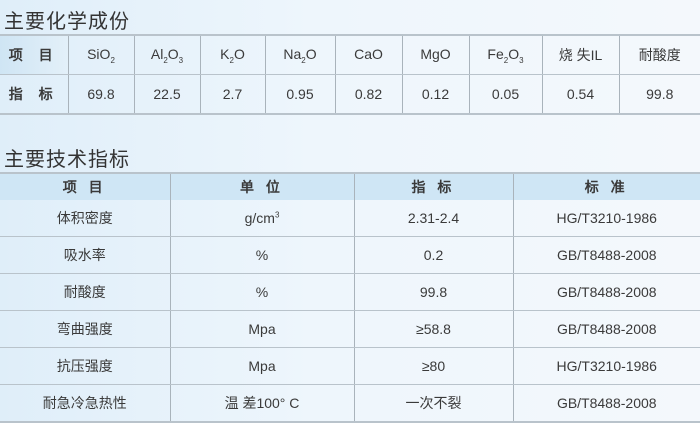  I want to click on item-cell: 耐急冷急热性, so click(84, 403).